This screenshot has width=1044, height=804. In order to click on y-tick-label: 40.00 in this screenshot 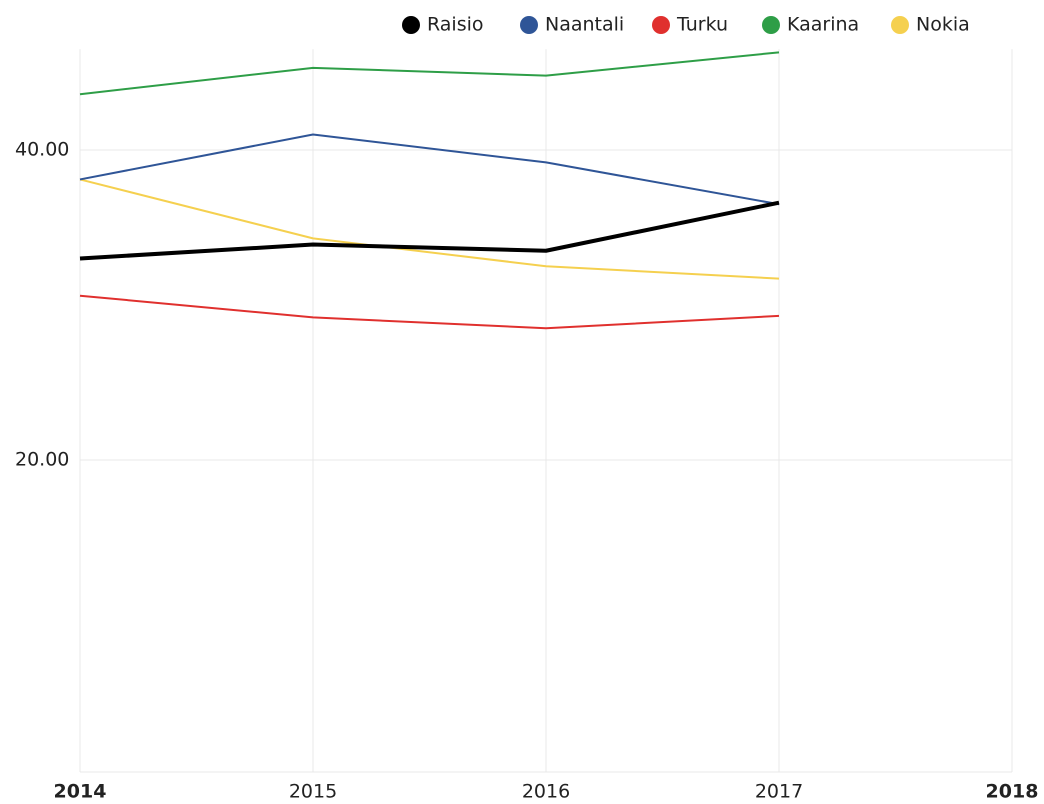, I will do `click(42, 150)`.